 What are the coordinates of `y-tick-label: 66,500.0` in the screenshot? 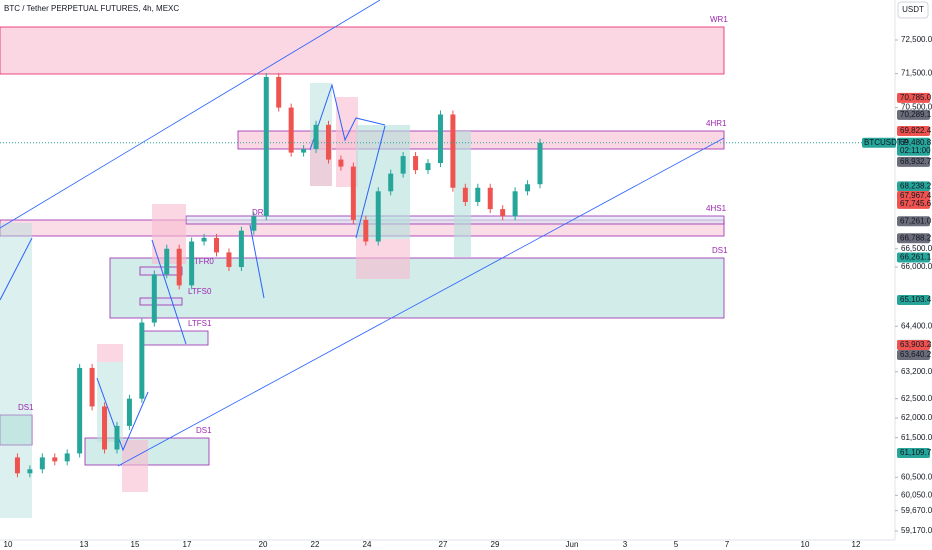 It's located at (916, 248).